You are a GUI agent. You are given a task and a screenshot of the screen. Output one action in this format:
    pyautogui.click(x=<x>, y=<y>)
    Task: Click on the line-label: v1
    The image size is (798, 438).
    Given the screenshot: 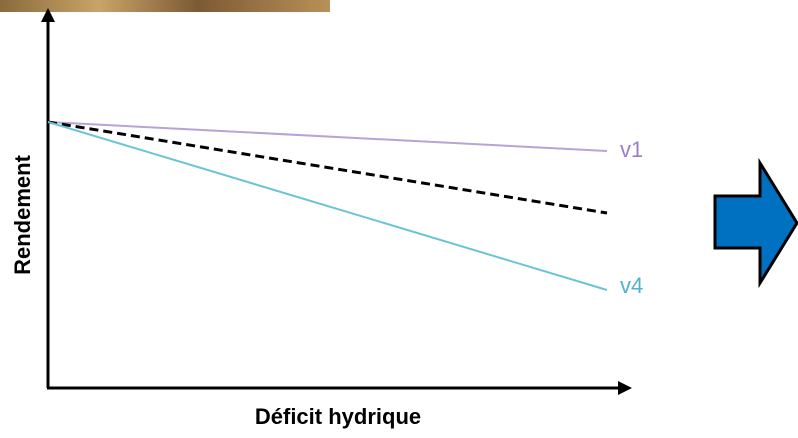 What is the action you would take?
    pyautogui.click(x=631, y=149)
    